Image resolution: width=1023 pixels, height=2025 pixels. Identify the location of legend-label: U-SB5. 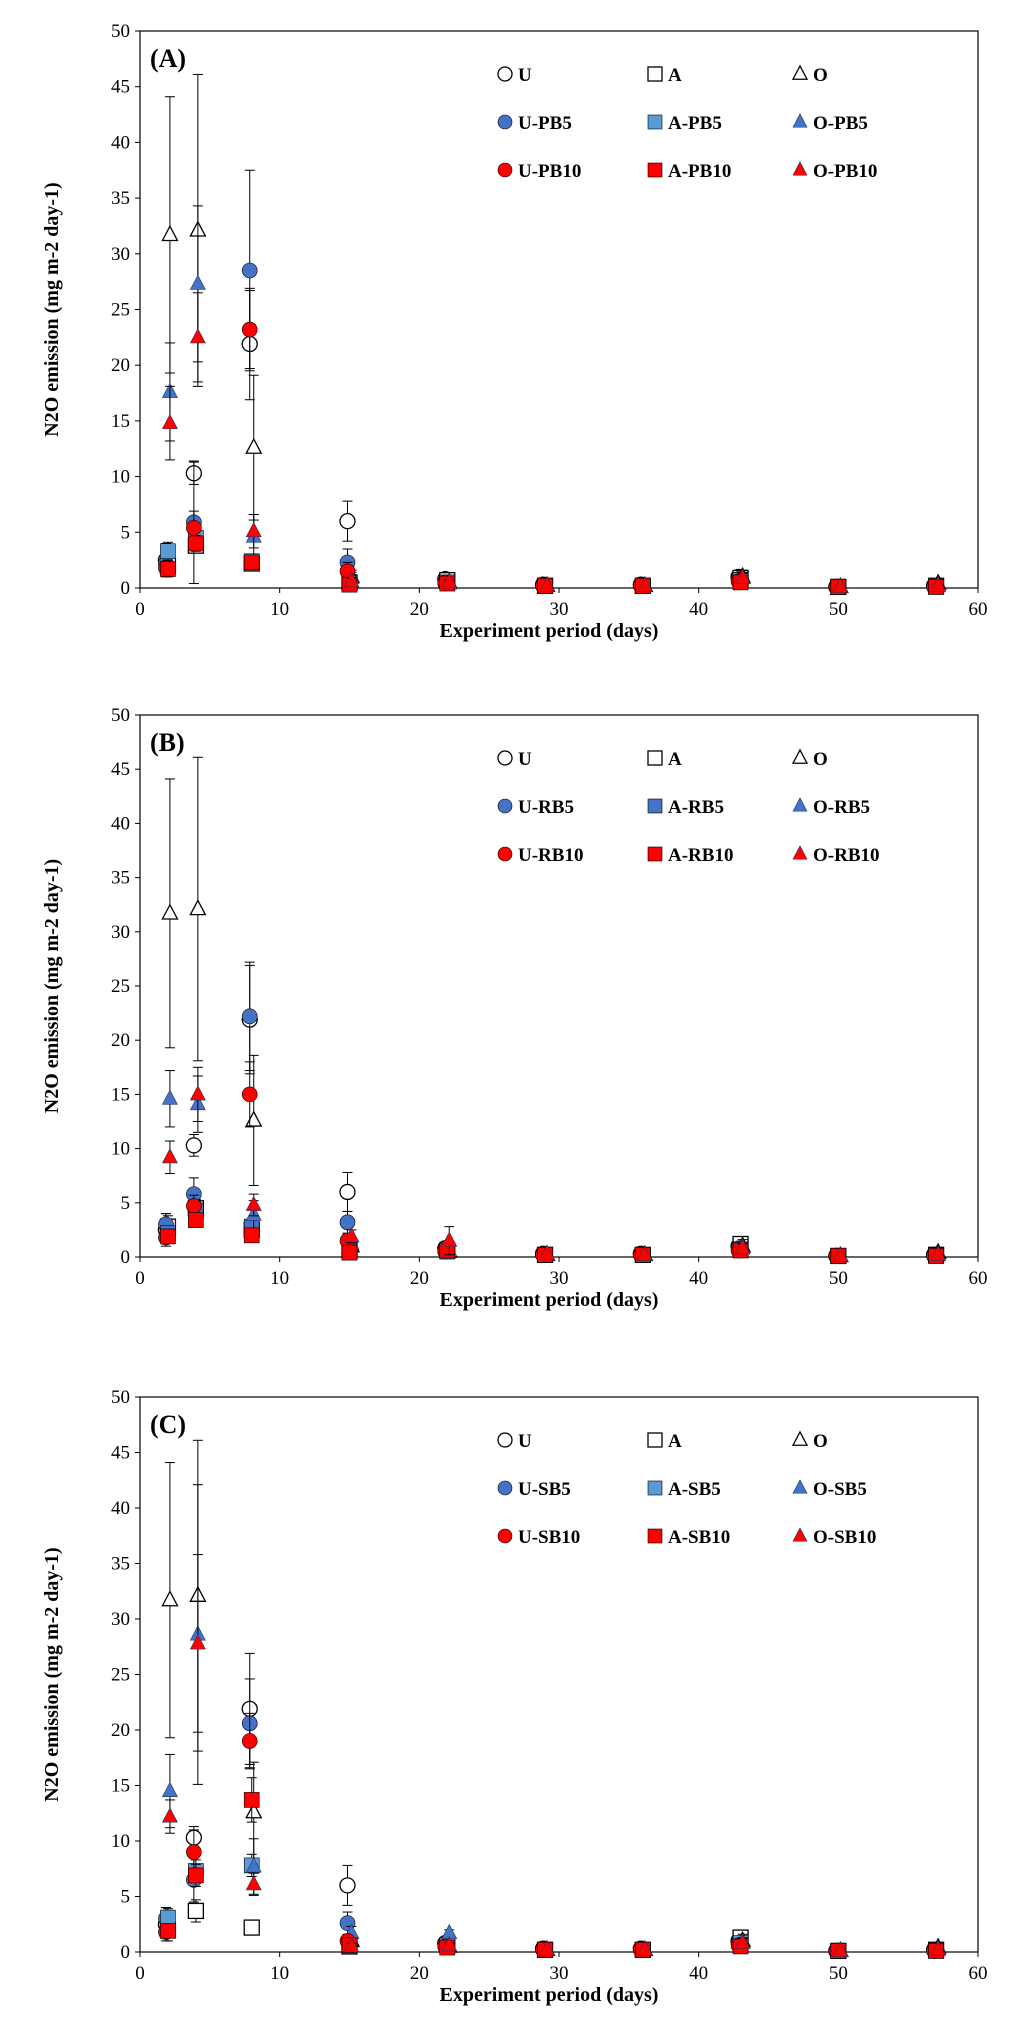
(544, 1489).